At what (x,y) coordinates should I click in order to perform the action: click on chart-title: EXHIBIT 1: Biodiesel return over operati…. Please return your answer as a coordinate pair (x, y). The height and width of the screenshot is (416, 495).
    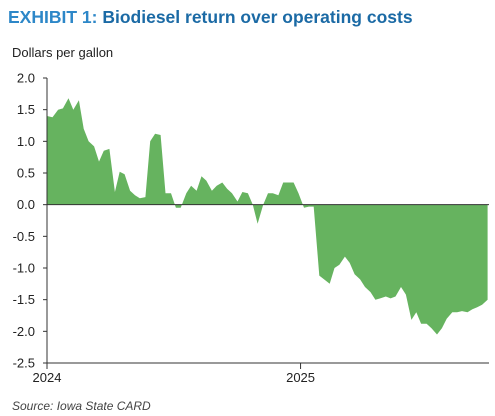
    Looking at the image, I should click on (210, 17).